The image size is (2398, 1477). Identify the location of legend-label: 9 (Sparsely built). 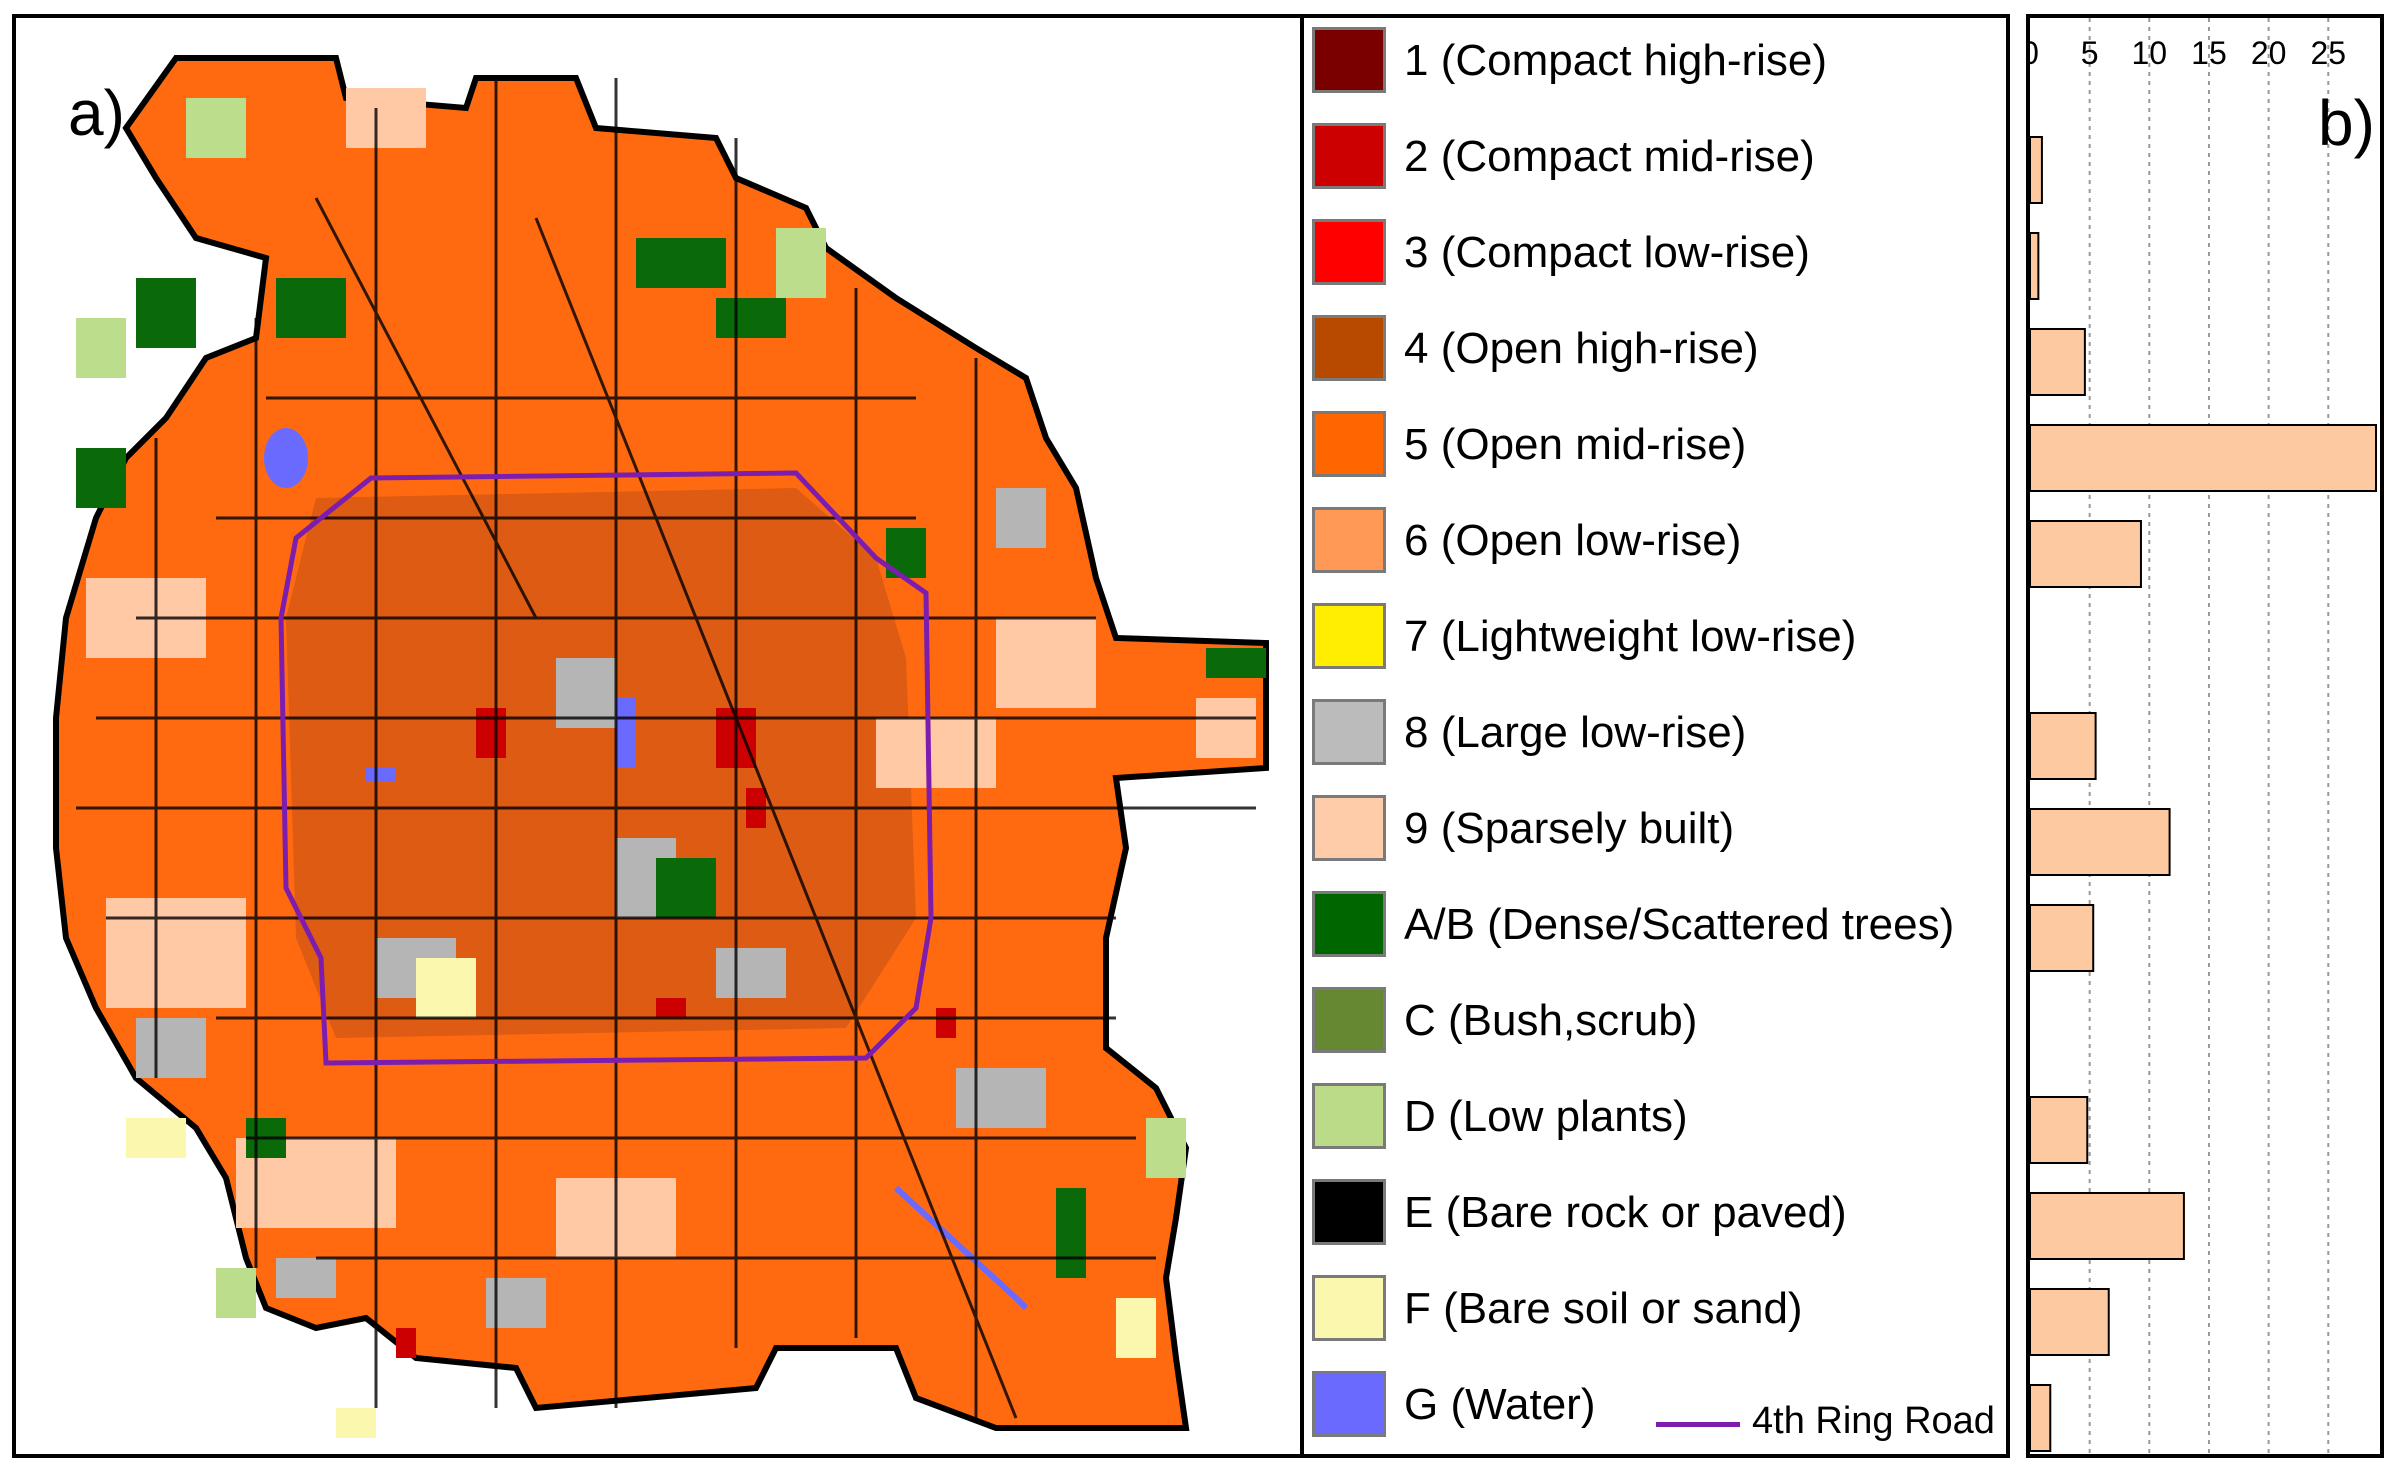
(1569, 828).